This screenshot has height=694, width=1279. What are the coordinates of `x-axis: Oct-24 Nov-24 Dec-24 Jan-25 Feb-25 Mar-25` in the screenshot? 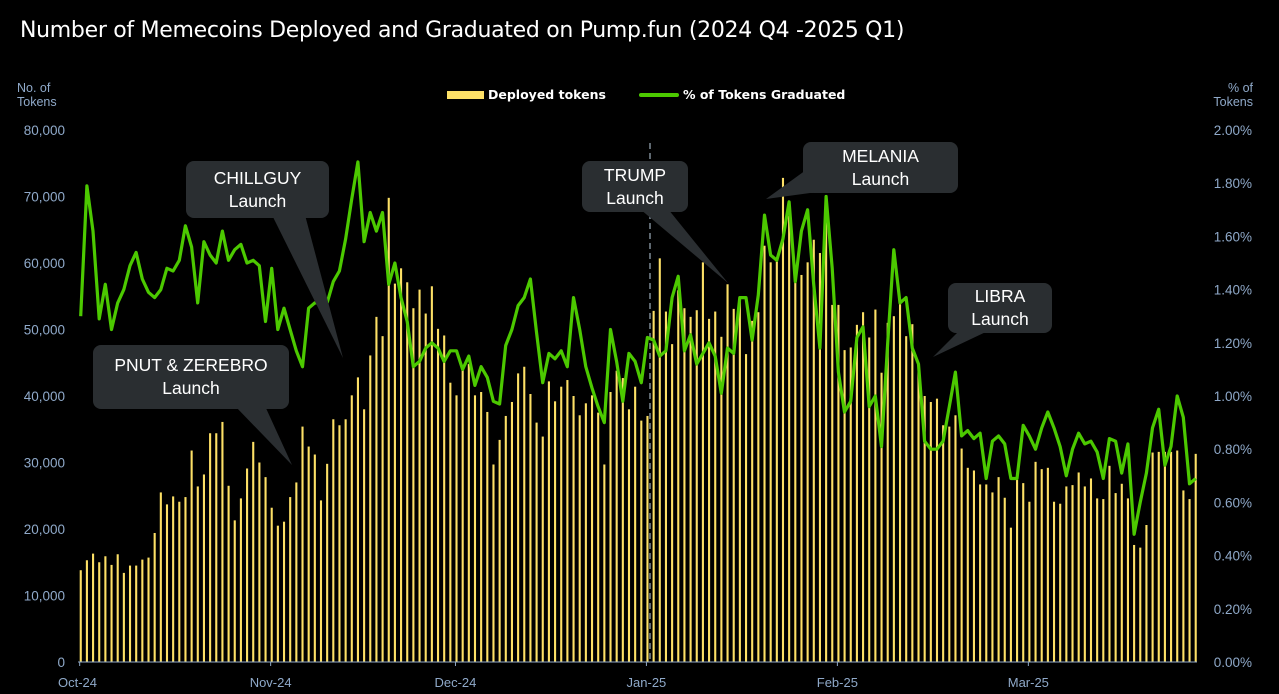 It's located at (553, 676).